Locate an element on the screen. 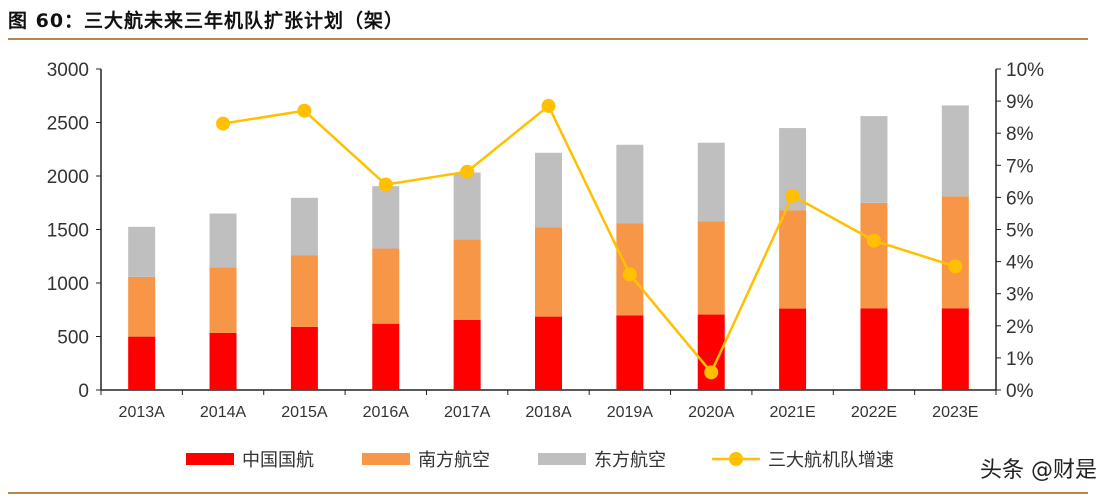 The width and height of the screenshot is (1111, 501). bar-2015A-东方航空 is located at coordinates (304, 226).